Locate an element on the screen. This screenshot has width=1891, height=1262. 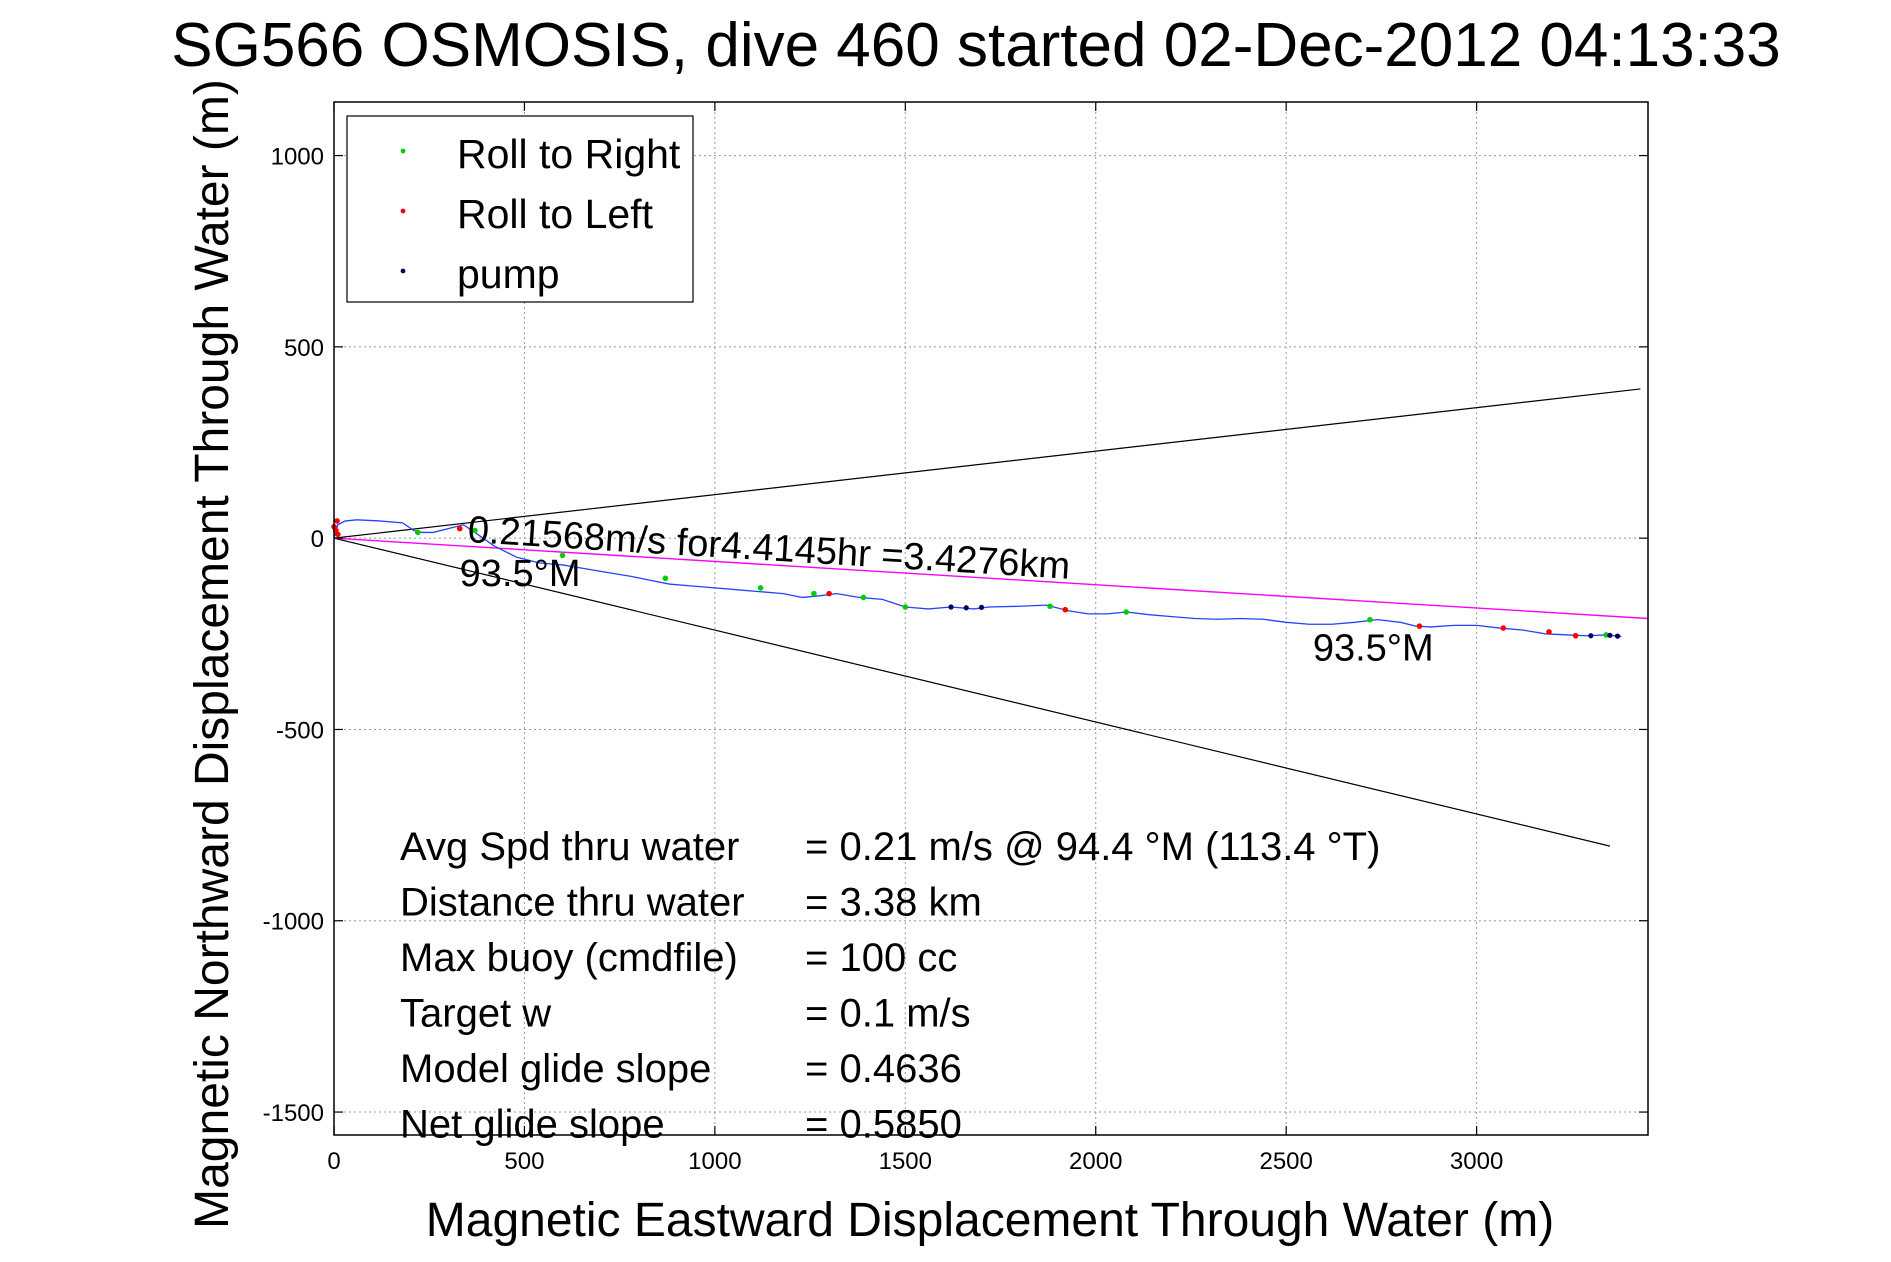
stat-value: = 100 cc is located at coordinates (881, 958).